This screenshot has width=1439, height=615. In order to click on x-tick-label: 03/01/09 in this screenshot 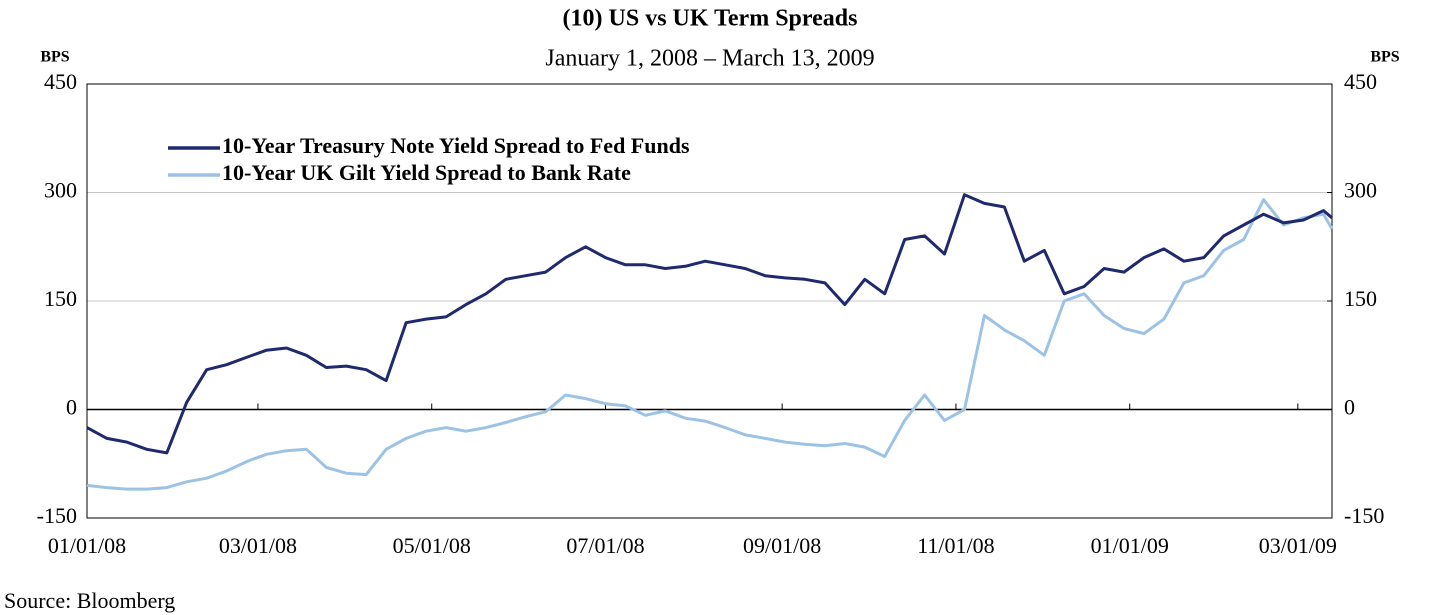, I will do `click(1298, 545)`.